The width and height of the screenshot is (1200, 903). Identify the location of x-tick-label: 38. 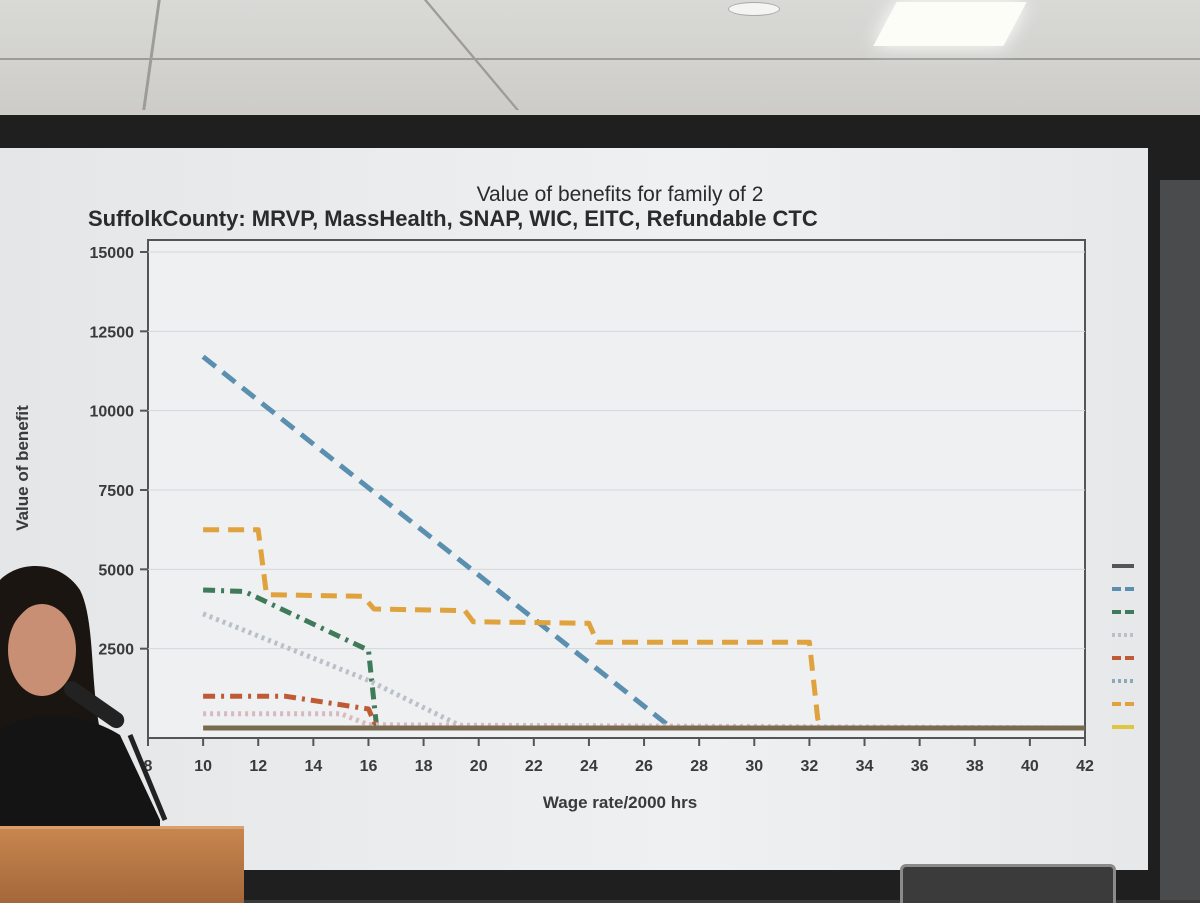
(975, 766).